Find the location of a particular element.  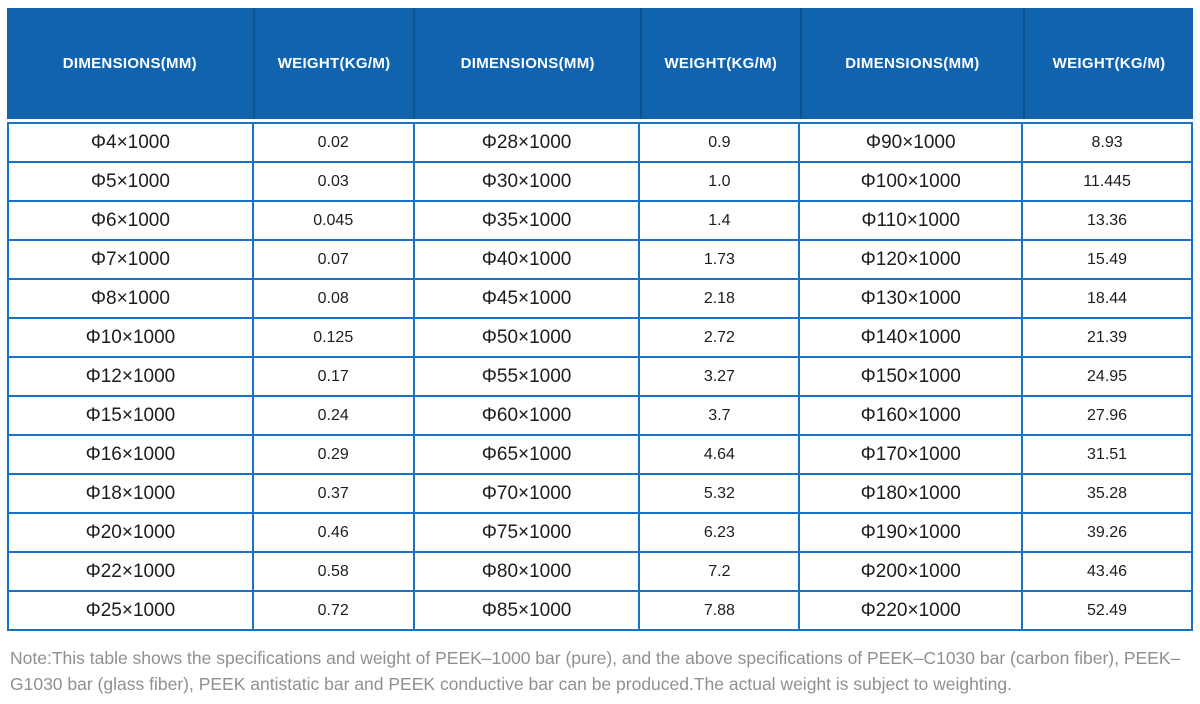

dimension-cell: Φ16×1000 is located at coordinates (130, 454).